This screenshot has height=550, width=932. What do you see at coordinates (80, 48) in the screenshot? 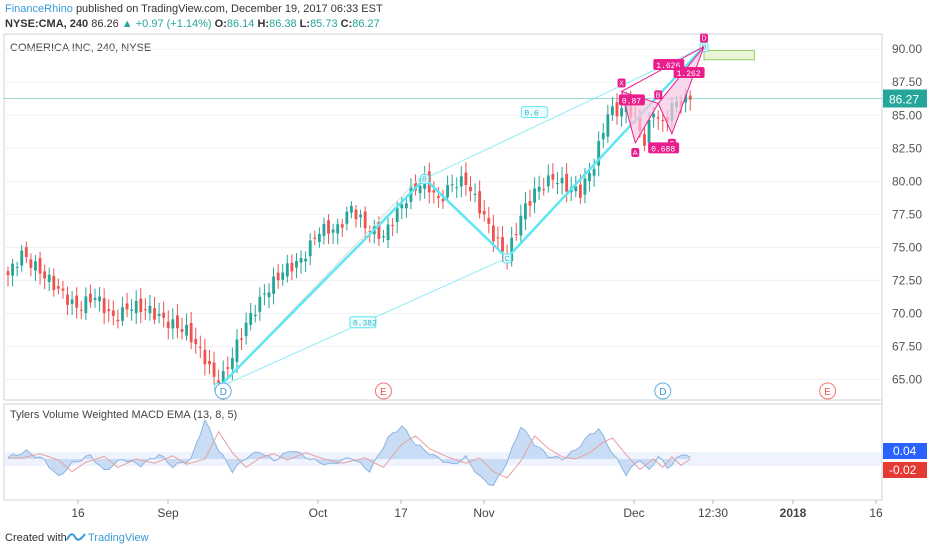
I see `main-title: COMERICA INC, 240, NYSE` at bounding box center [80, 48].